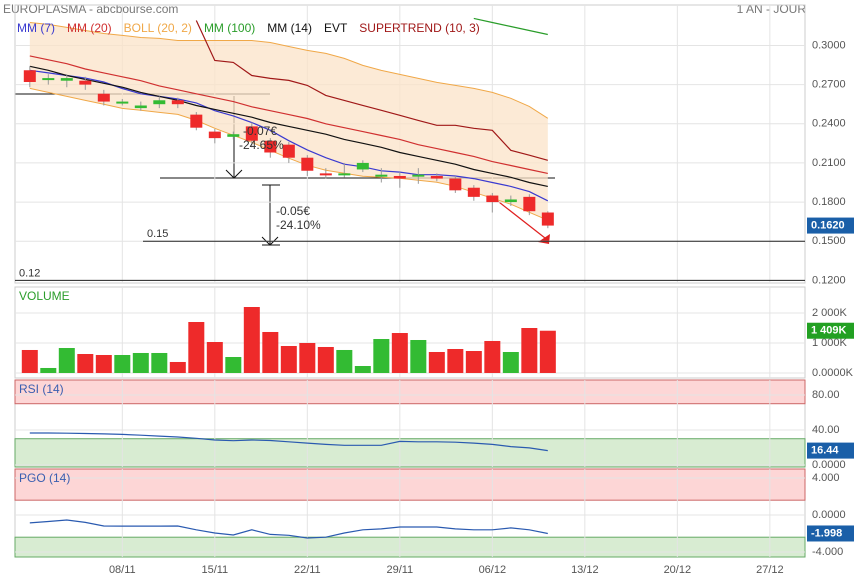  Describe the element at coordinates (293, 211) in the screenshot. I see `annotation: -0.05€` at that location.